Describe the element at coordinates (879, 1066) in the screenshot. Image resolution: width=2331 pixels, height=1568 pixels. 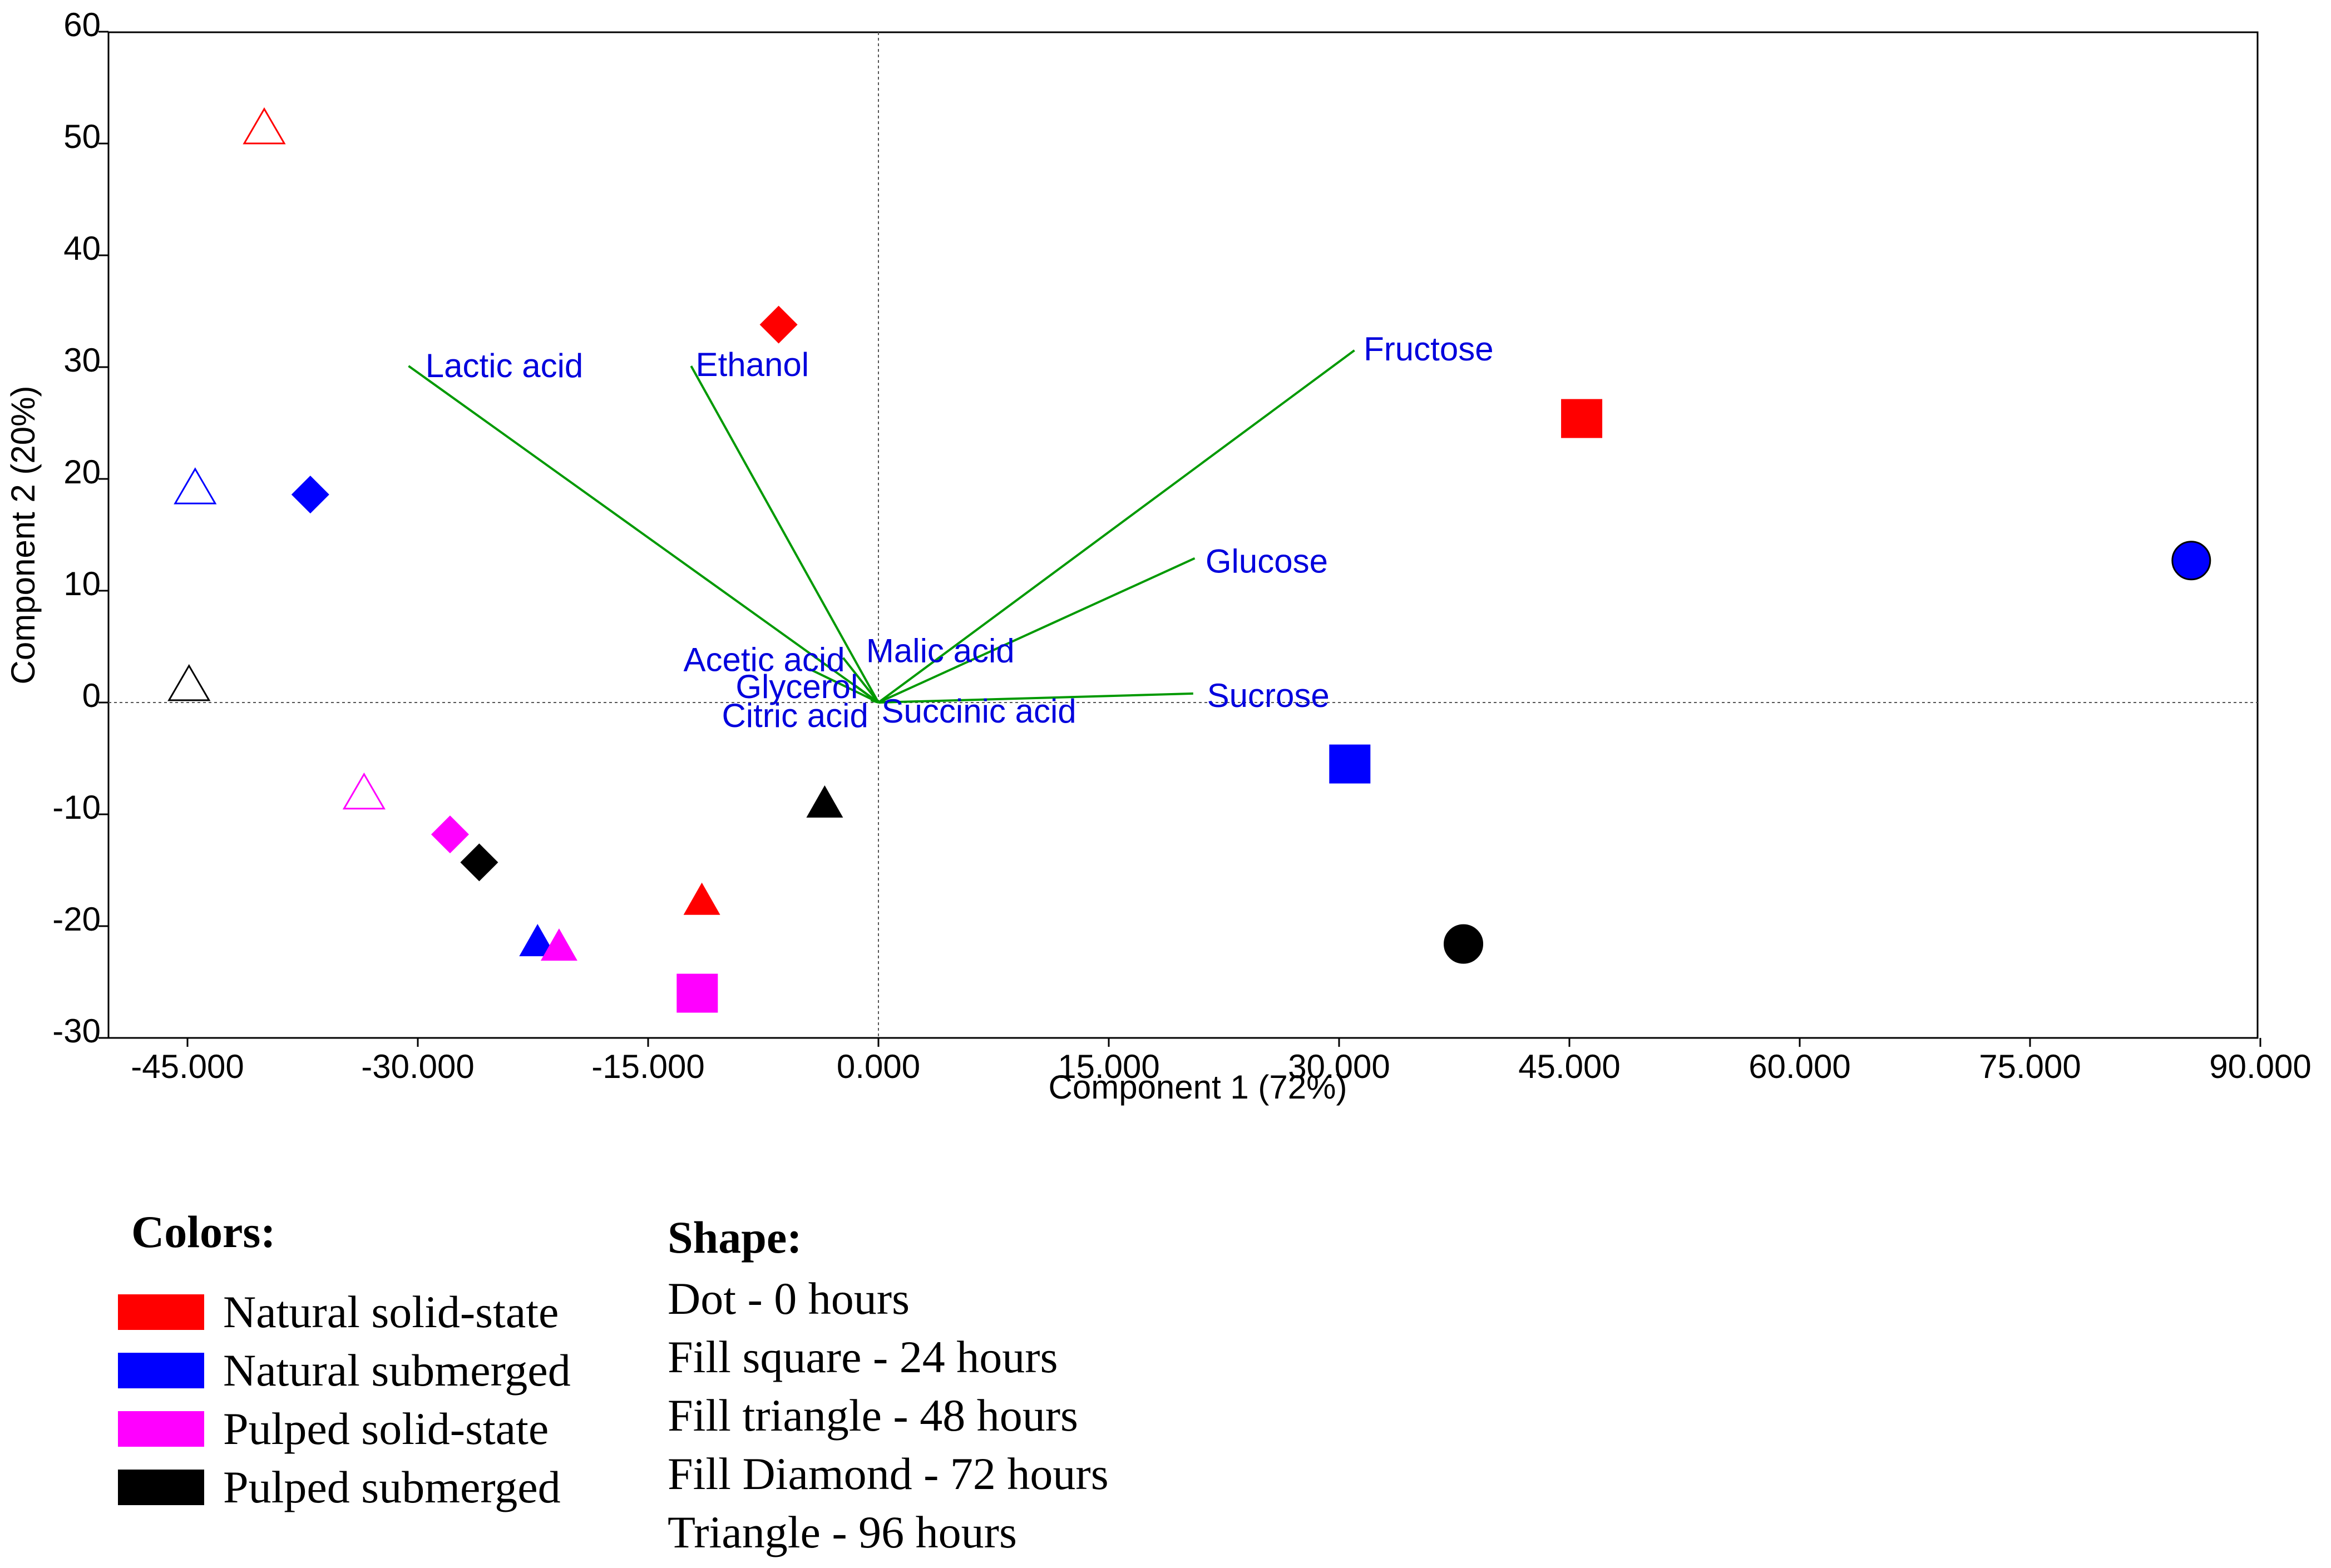
I see `x-tick-label: 0.000` at that location.